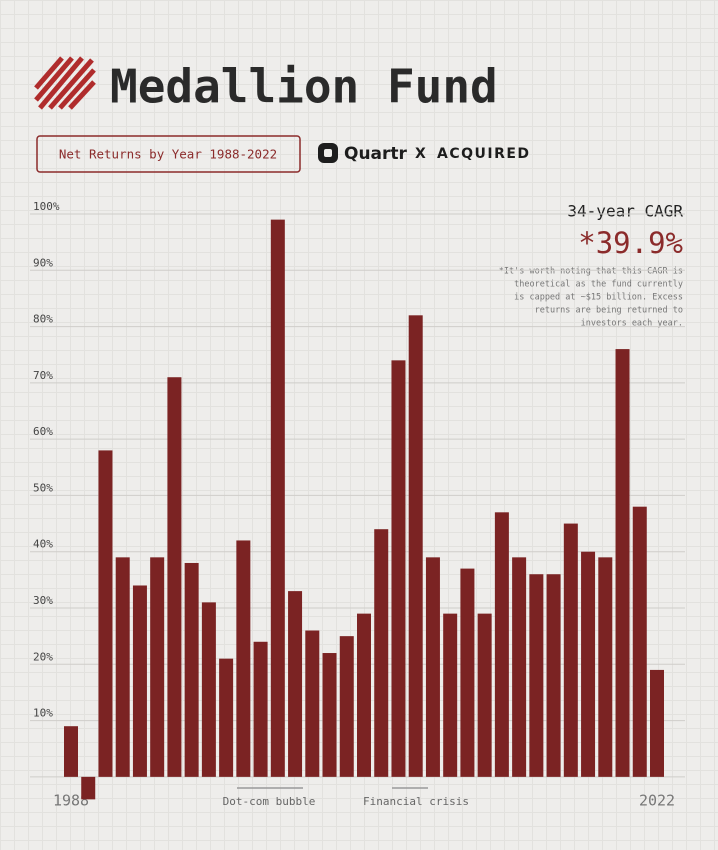  What do you see at coordinates (43, 431) in the screenshot?
I see `y-tick-label: 60%` at bounding box center [43, 431].